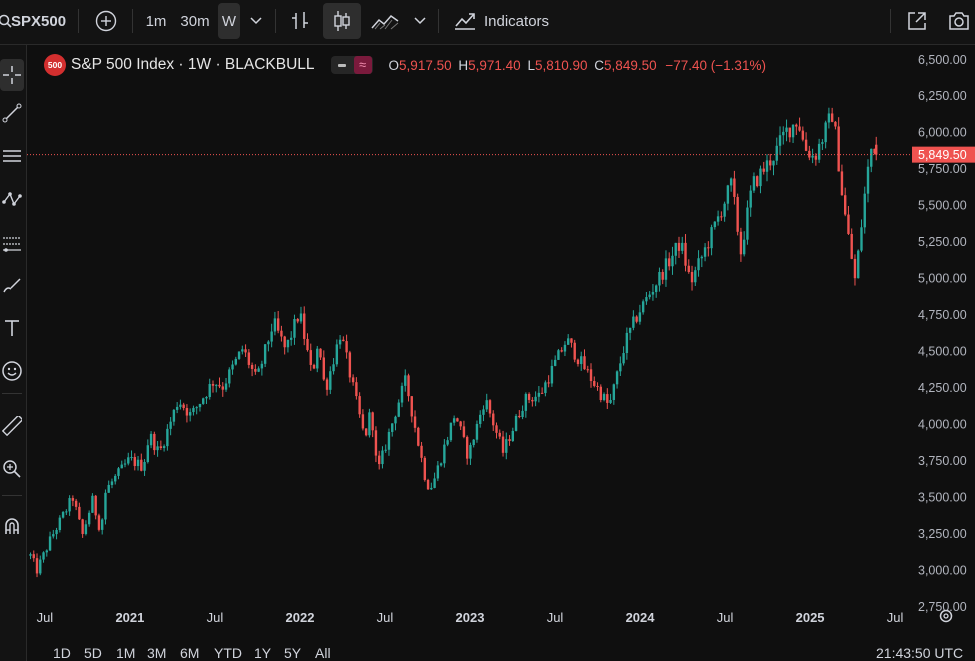 The width and height of the screenshot is (975, 661). Describe the element at coordinates (156, 21) in the screenshot. I see `interval-1m-button: 1m` at that location.